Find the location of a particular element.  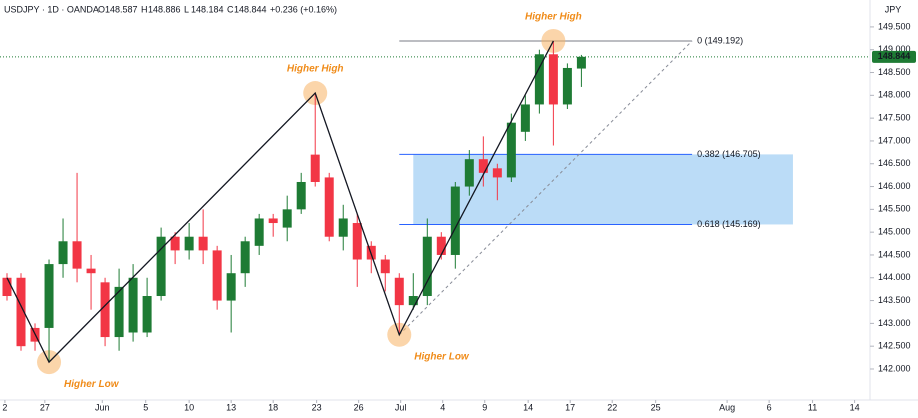

y-tick-label: 148.500 is located at coordinates (894, 72).